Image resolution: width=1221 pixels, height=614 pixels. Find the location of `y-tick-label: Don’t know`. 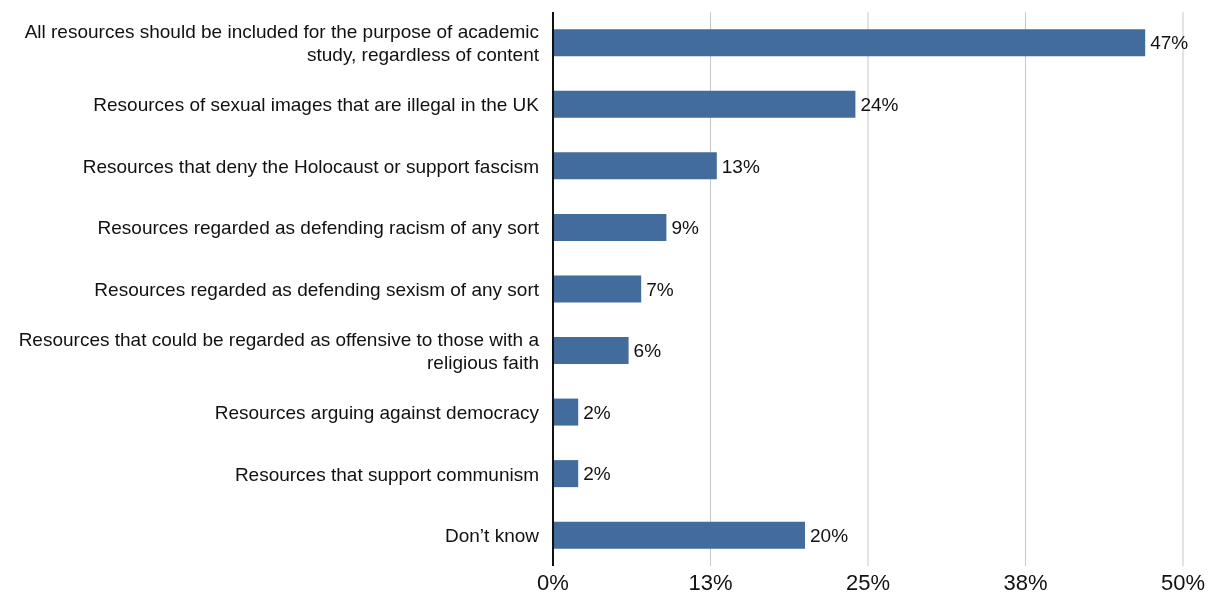

y-tick-label: Don’t know is located at coordinates (492, 535).